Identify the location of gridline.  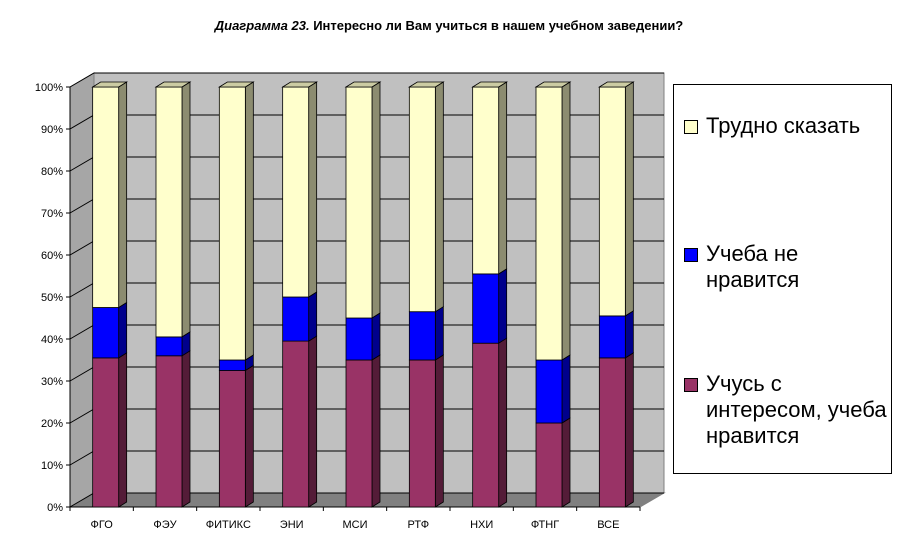
(366, 80).